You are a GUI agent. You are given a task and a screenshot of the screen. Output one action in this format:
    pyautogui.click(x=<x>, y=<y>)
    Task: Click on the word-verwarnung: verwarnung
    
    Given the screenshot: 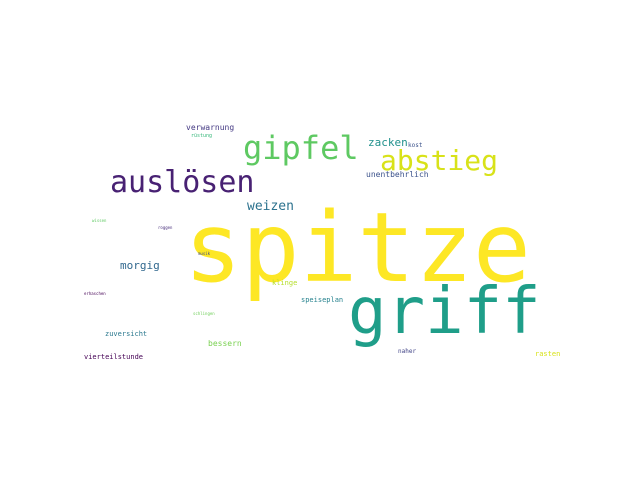 What is the action you would take?
    pyautogui.click(x=210, y=127)
    